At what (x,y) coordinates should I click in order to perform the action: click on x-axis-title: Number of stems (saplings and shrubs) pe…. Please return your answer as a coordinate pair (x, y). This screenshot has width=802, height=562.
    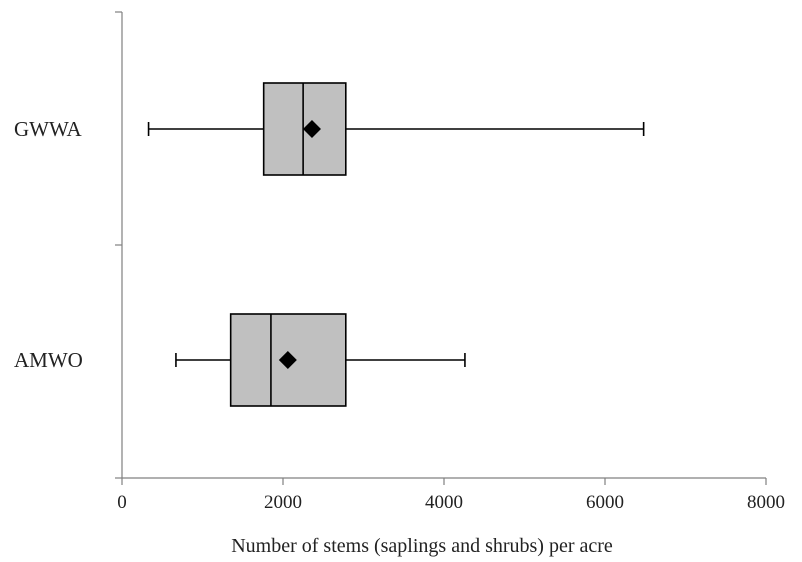
    Looking at the image, I should click on (422, 546).